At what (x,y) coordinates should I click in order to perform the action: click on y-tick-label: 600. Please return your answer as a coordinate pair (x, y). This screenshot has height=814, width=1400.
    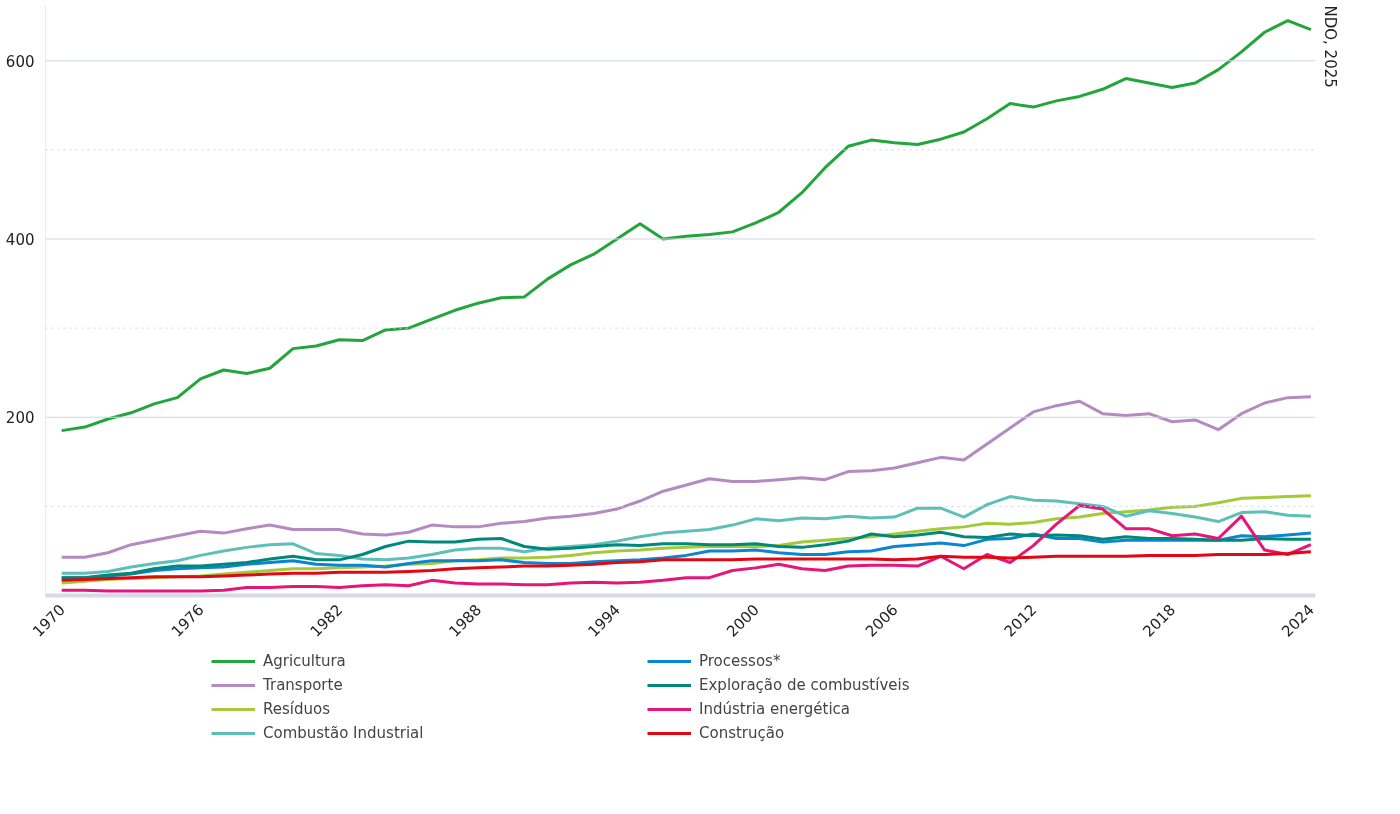
    Looking at the image, I should click on (20, 61).